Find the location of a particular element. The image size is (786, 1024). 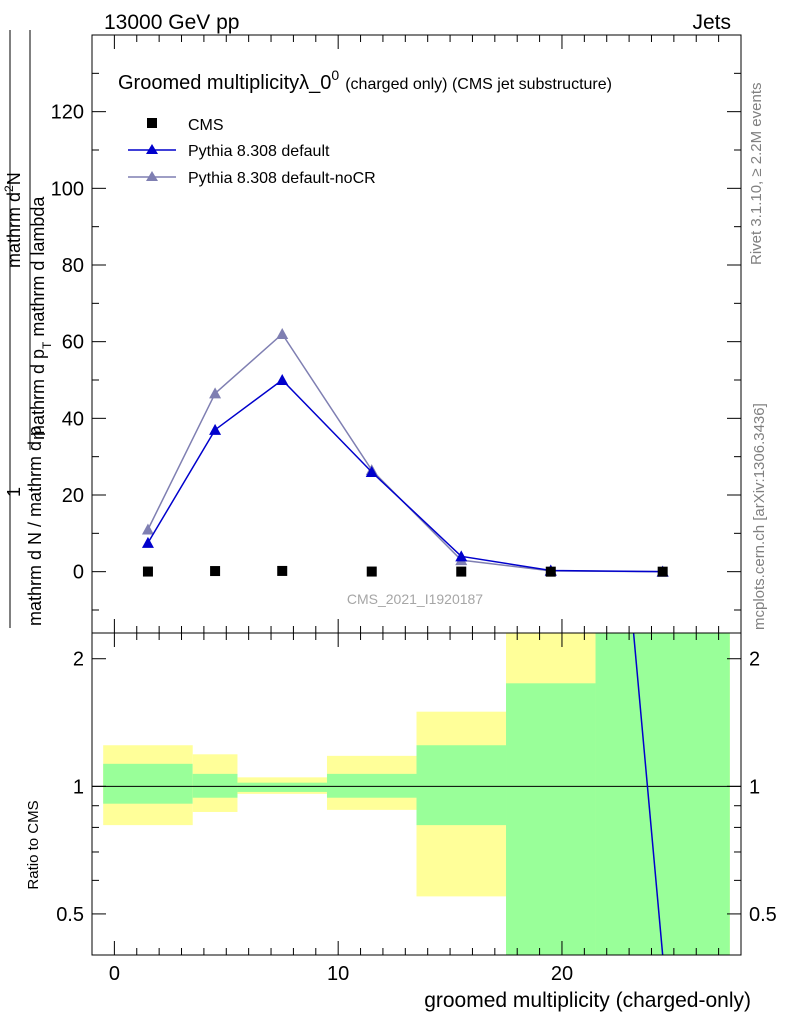

legend-cms-label: CMS is located at coordinates (206, 125).